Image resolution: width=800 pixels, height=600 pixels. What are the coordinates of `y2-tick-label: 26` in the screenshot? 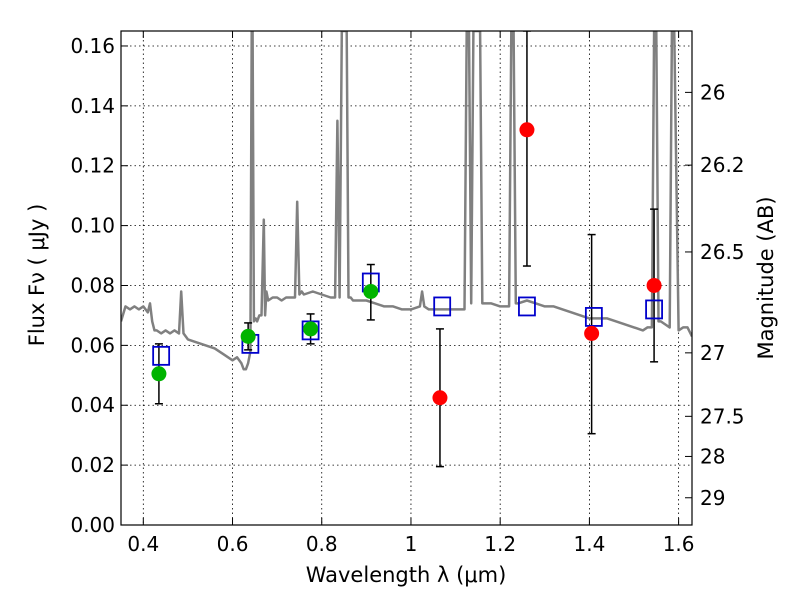 It's located at (712, 92).